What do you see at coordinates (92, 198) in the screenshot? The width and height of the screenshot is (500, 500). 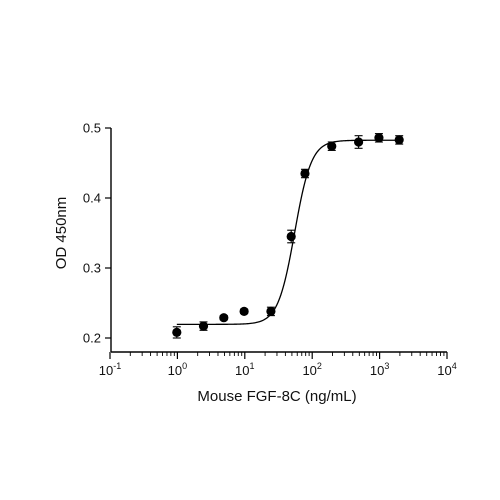 I see `y-tick-label: 0.4` at bounding box center [92, 198].